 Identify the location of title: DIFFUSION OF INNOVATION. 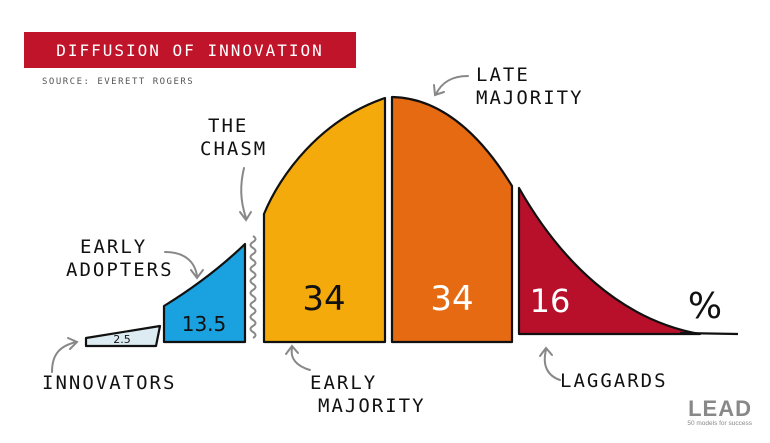
(190, 50).